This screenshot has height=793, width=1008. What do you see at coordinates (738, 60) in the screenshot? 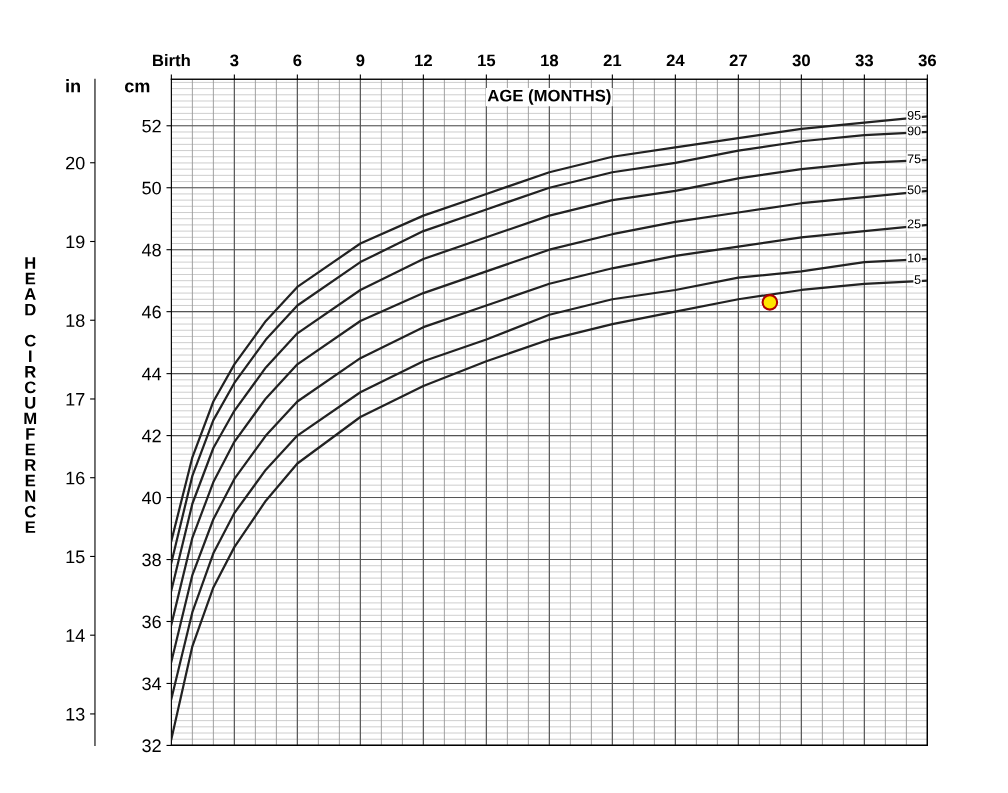
I see `x-tick-label: 27` at bounding box center [738, 60].